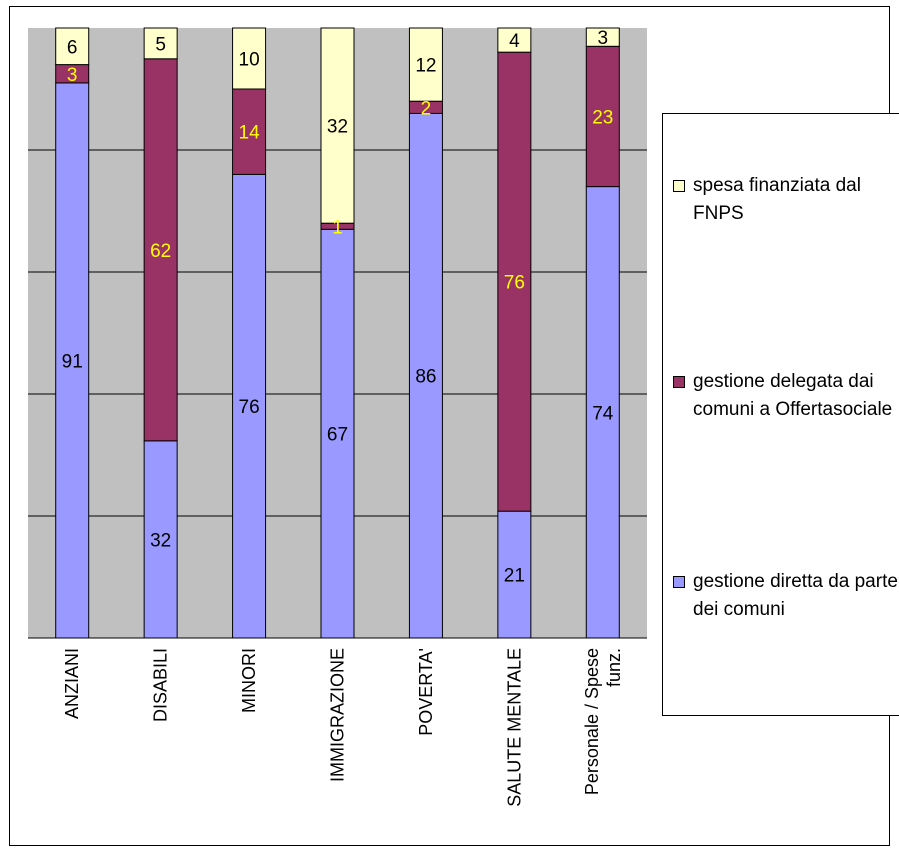 This screenshot has width=899, height=855. Describe the element at coordinates (250, 133) in the screenshot. I see `data-label: 14` at that location.